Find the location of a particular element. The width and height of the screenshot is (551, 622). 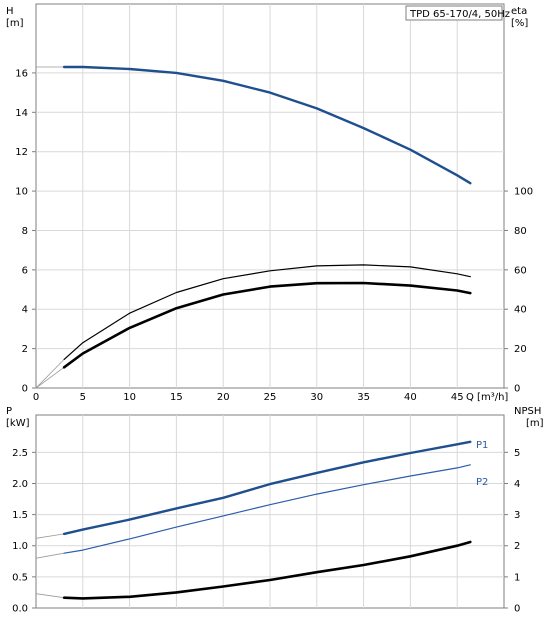

series-extension-NPSH is located at coordinates (50, 596).